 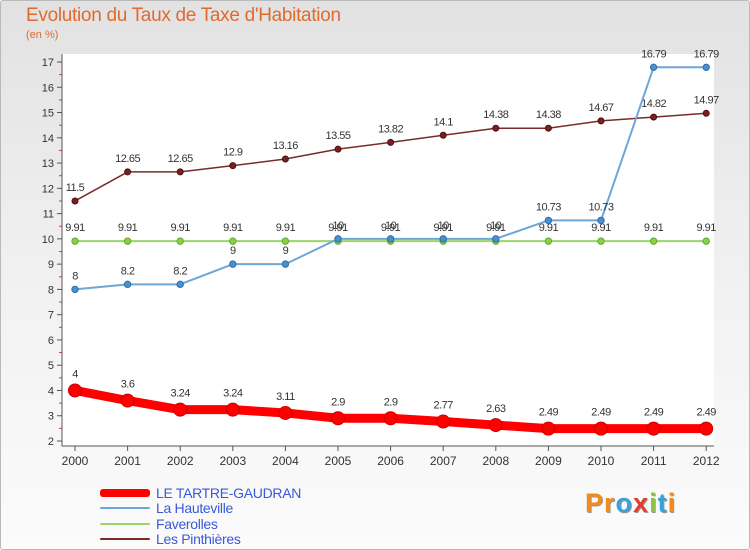 I want to click on brand-letter: P, so click(x=595, y=503).